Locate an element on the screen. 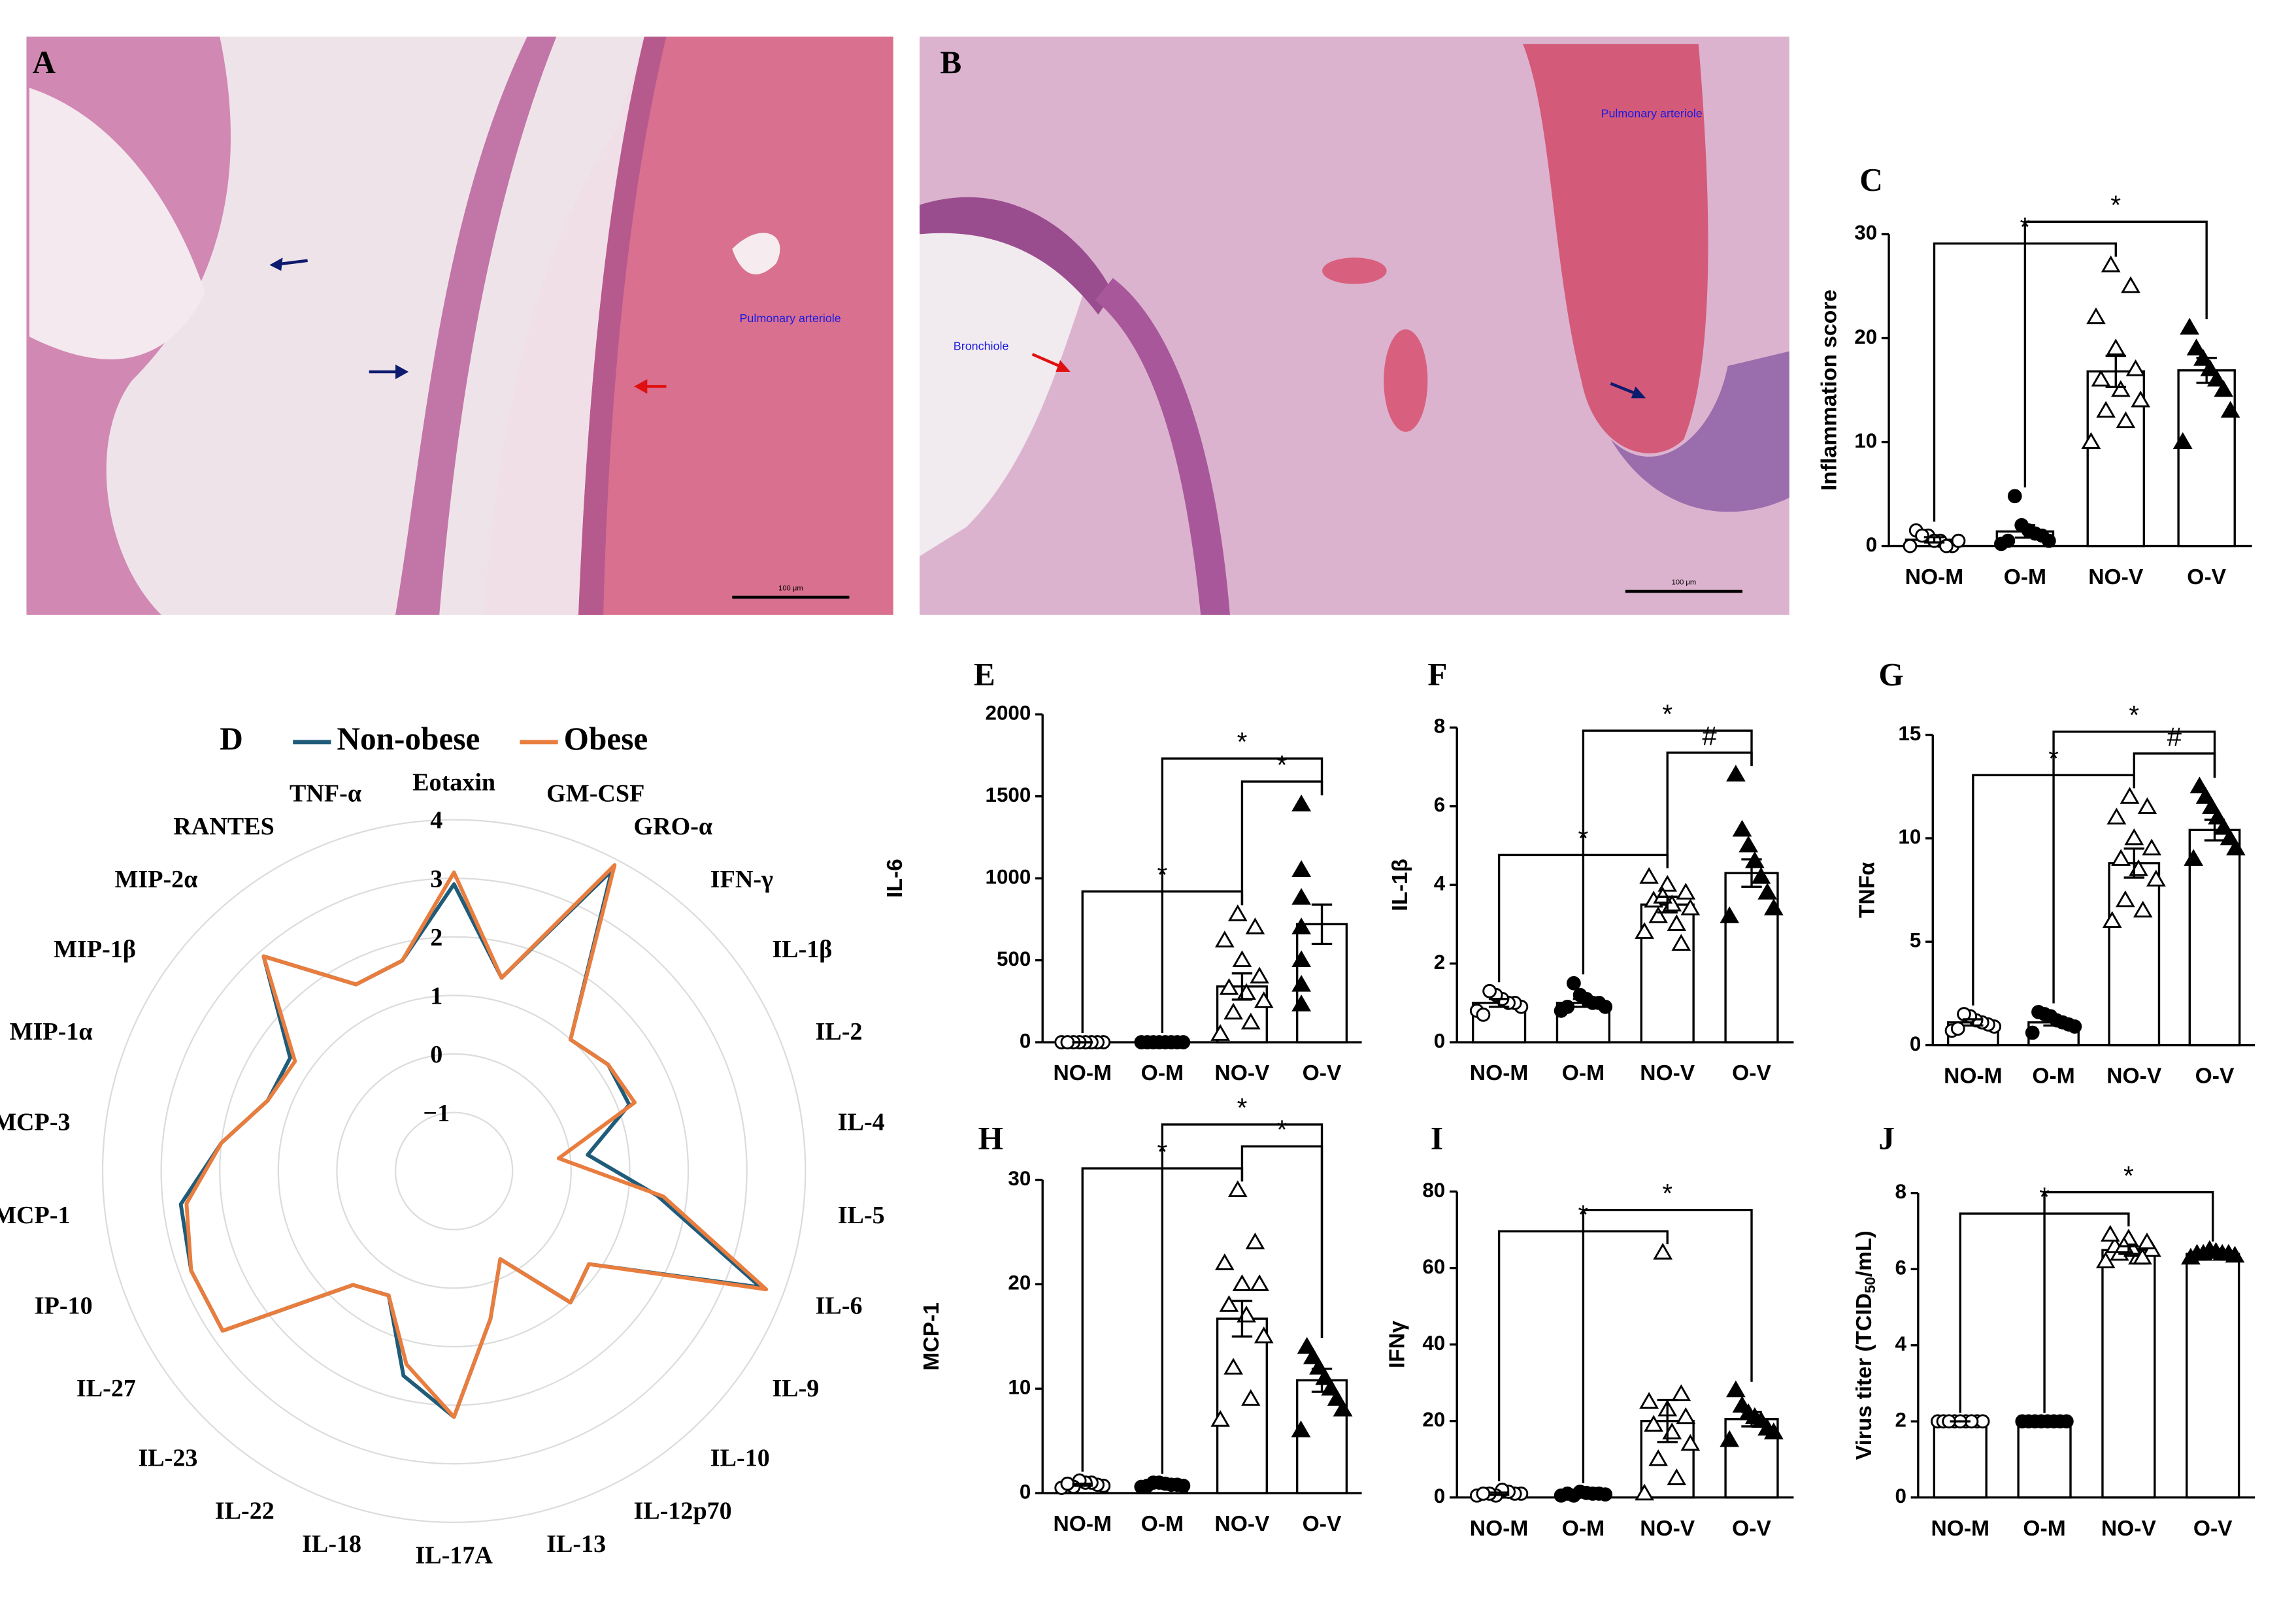 The width and height of the screenshot is (2296, 1612). panel-label: B is located at coordinates (950, 62).